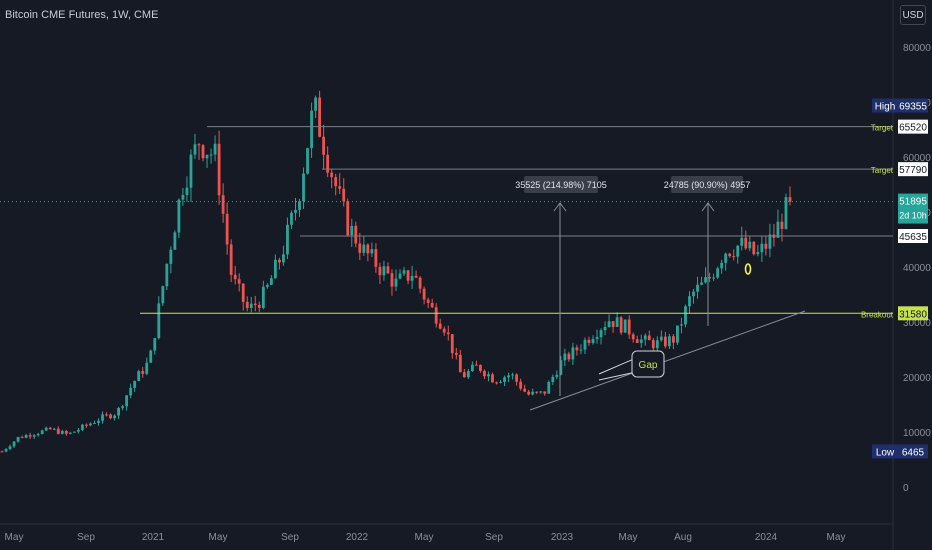 The image size is (932, 550). What do you see at coordinates (917, 323) in the screenshot?
I see `y-axis-tick-label: 30000` at bounding box center [917, 323].